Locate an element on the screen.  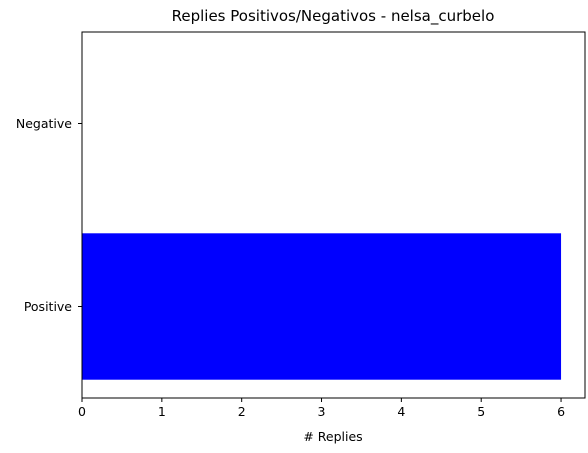
x-tick-label: 0 is located at coordinates (82, 411).